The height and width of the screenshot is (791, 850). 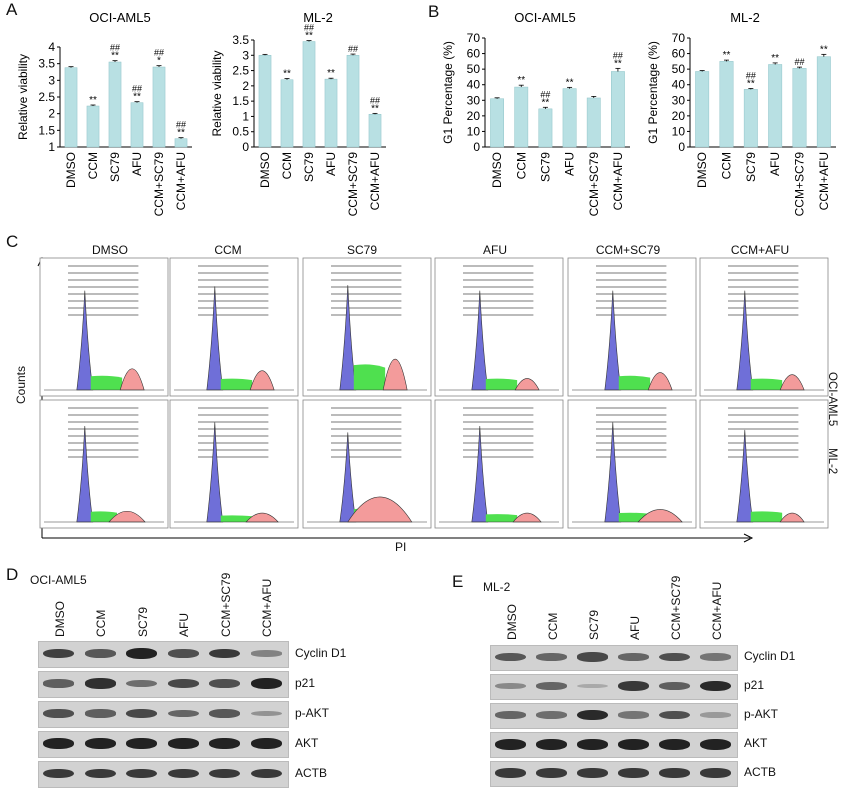 What do you see at coordinates (675, 607) in the screenshot?
I see `lane-label: CCM+SC79` at bounding box center [675, 607].